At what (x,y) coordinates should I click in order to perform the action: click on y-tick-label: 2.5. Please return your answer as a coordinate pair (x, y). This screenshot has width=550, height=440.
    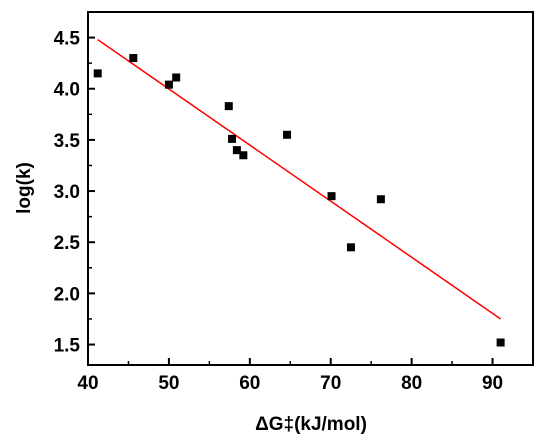
    Looking at the image, I should click on (67, 243).